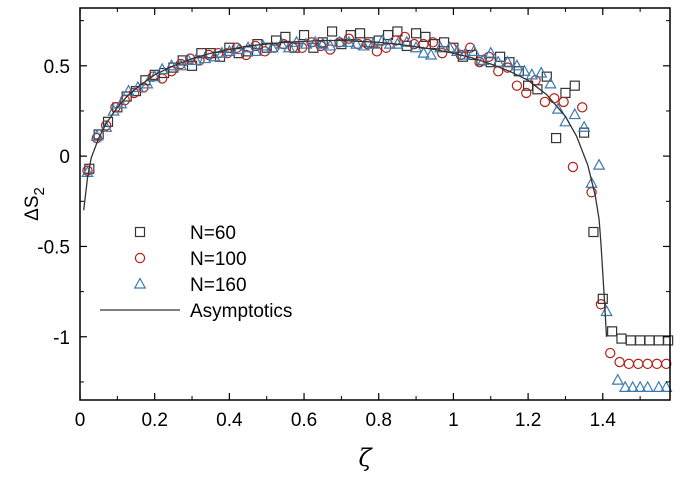  I want to click on x-axis-label: ζ, so click(365, 458).